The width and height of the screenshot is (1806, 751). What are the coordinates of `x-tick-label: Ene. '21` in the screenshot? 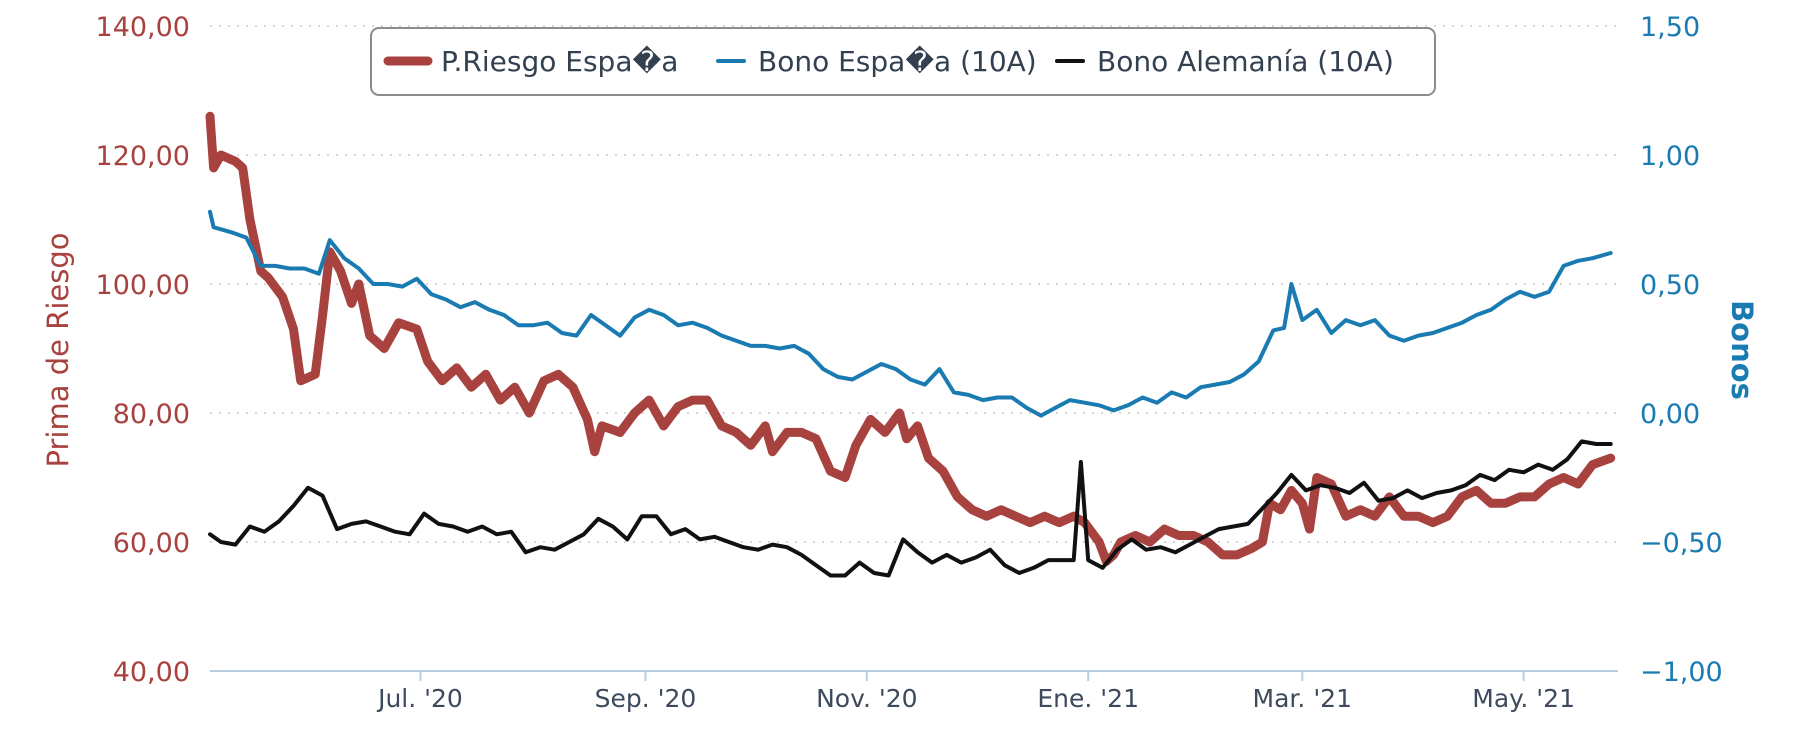 It's located at (1088, 698).